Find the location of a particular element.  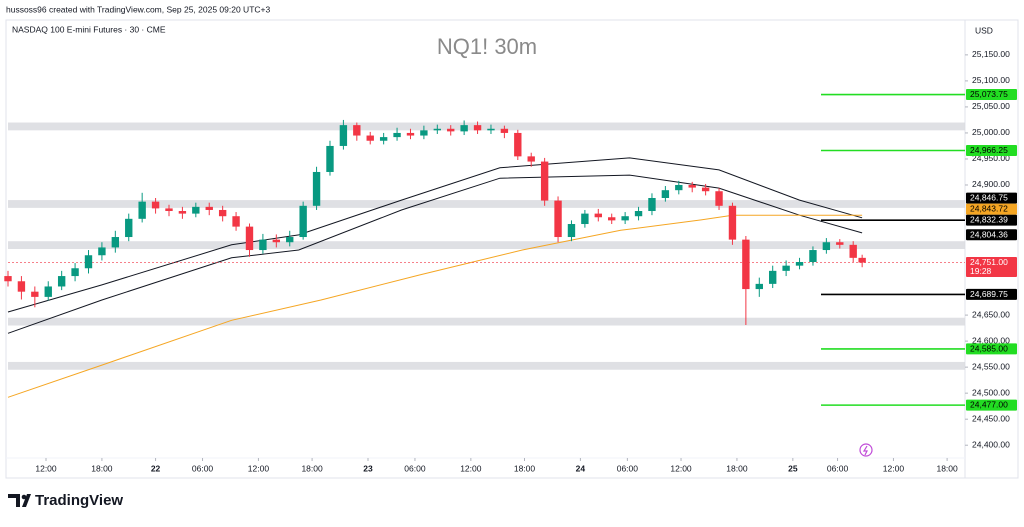

watermark-title: NQ1! 30m is located at coordinates (487, 46).